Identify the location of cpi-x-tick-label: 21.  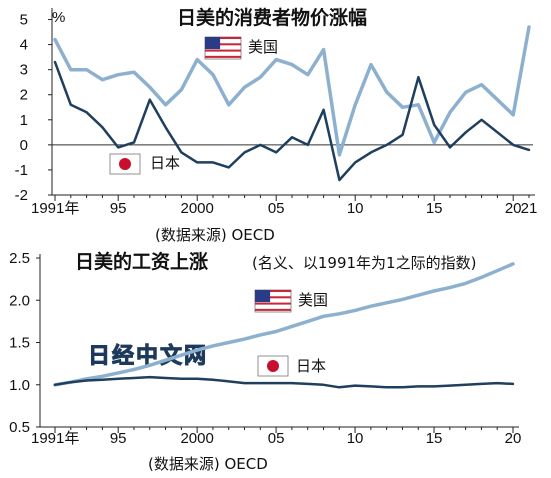
(529, 208).